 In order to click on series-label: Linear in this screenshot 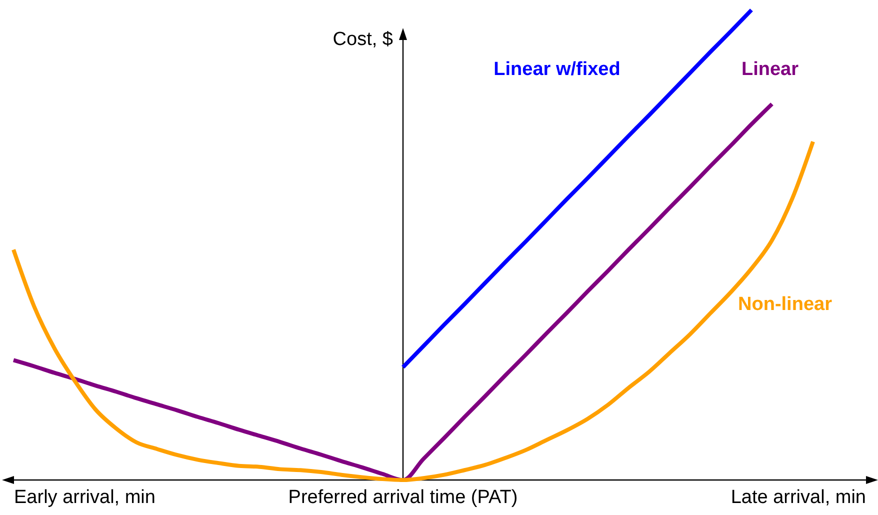, I will do `click(770, 69)`.